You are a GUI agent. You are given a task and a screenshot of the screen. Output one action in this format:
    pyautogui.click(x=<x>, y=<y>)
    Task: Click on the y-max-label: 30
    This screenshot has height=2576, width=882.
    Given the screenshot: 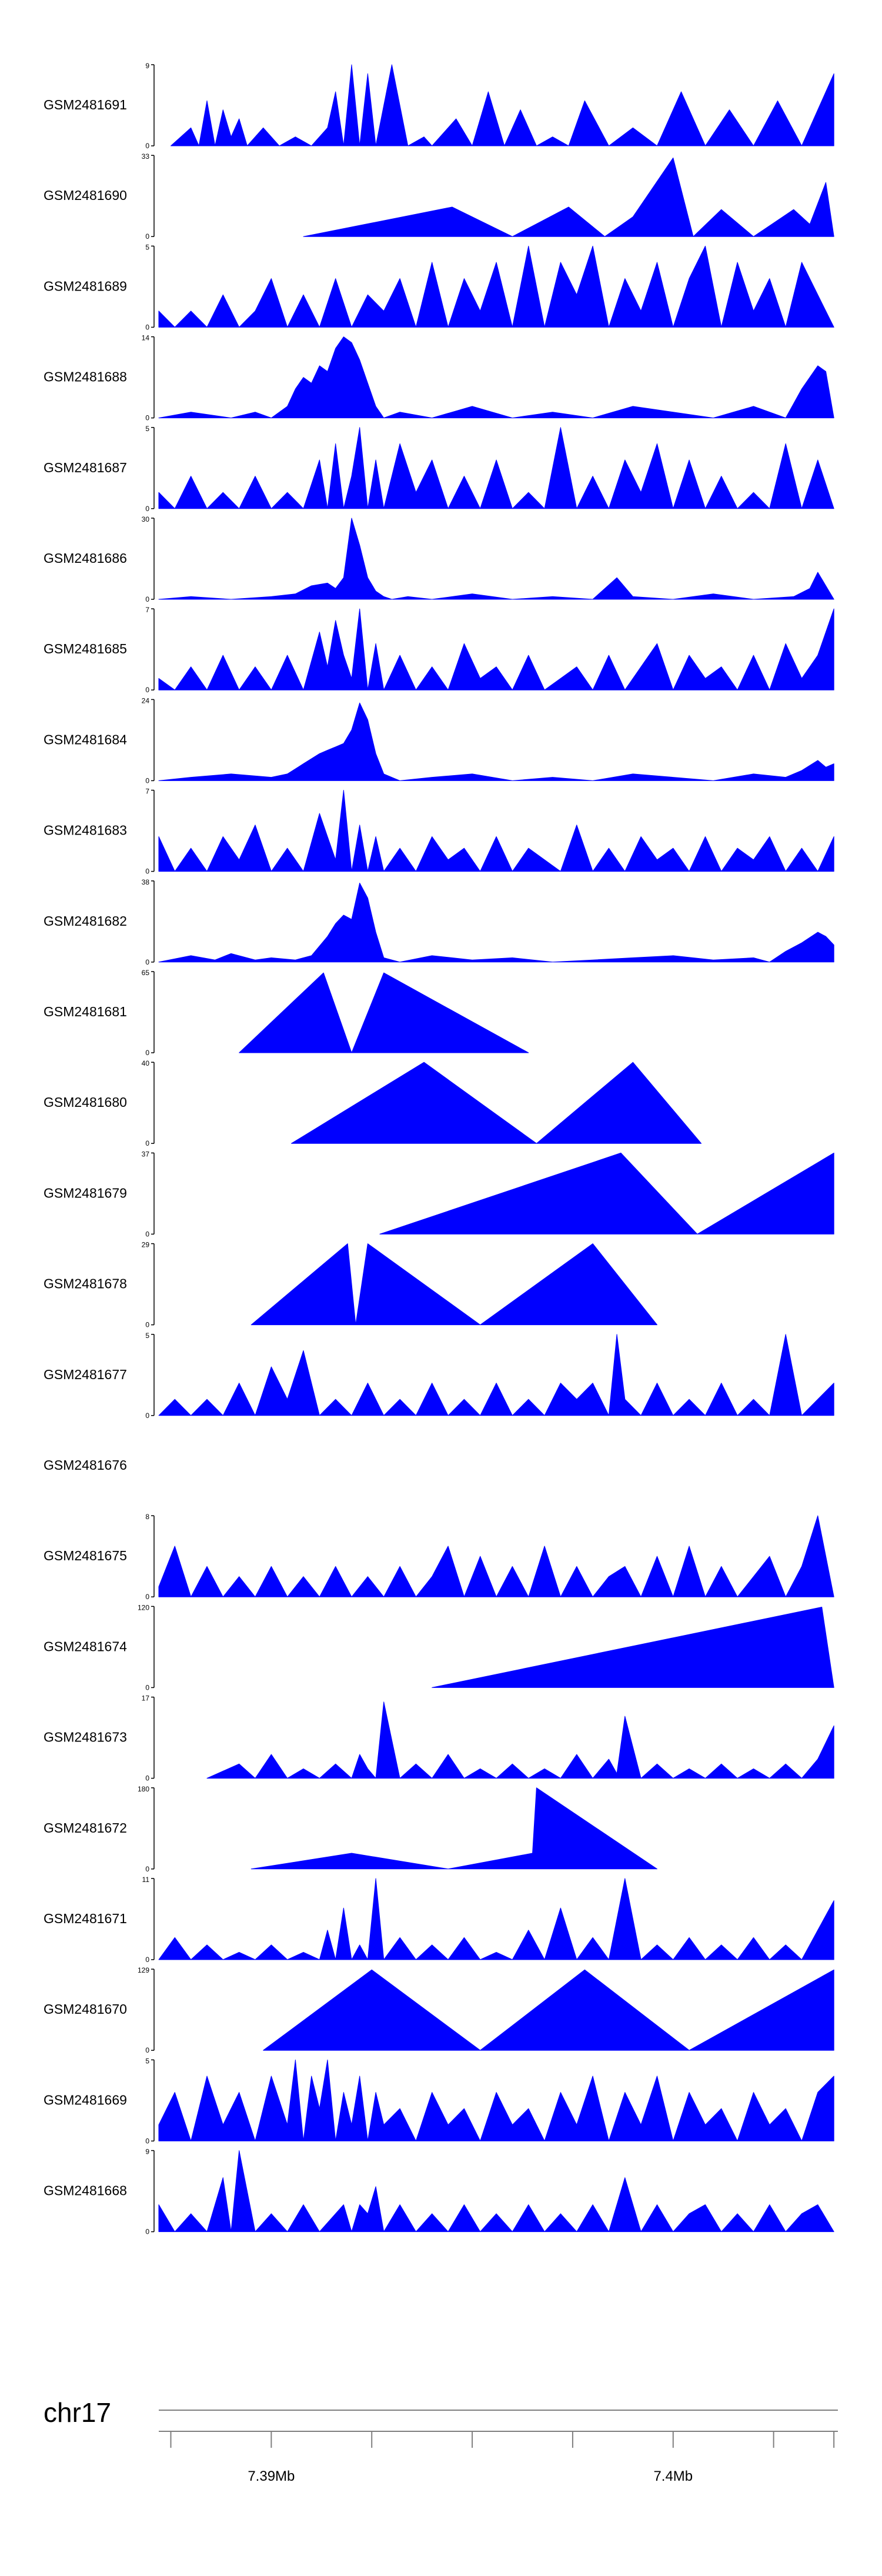 What is the action you would take?
    pyautogui.click(x=146, y=519)
    